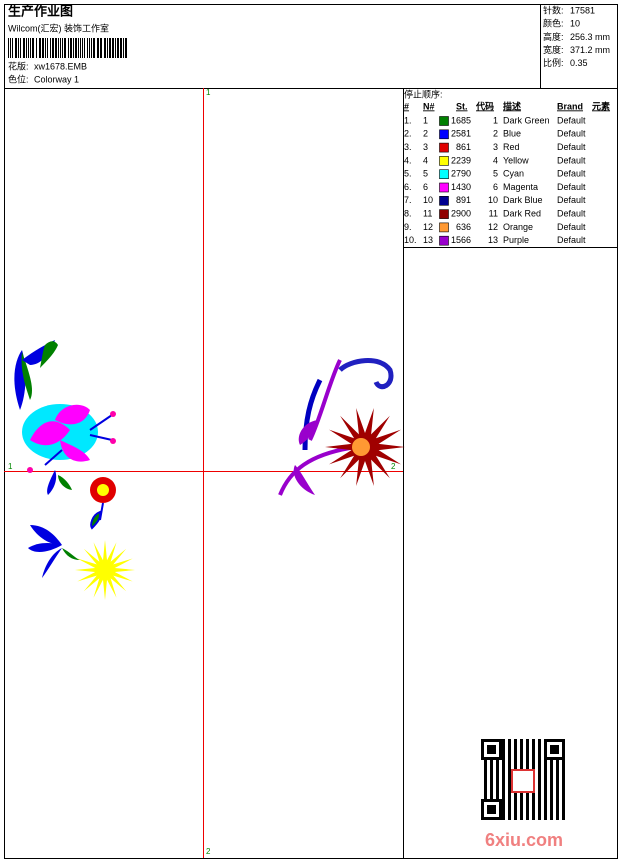  What do you see at coordinates (513, 174) in the screenshot?
I see `description: Cyan` at bounding box center [513, 174].